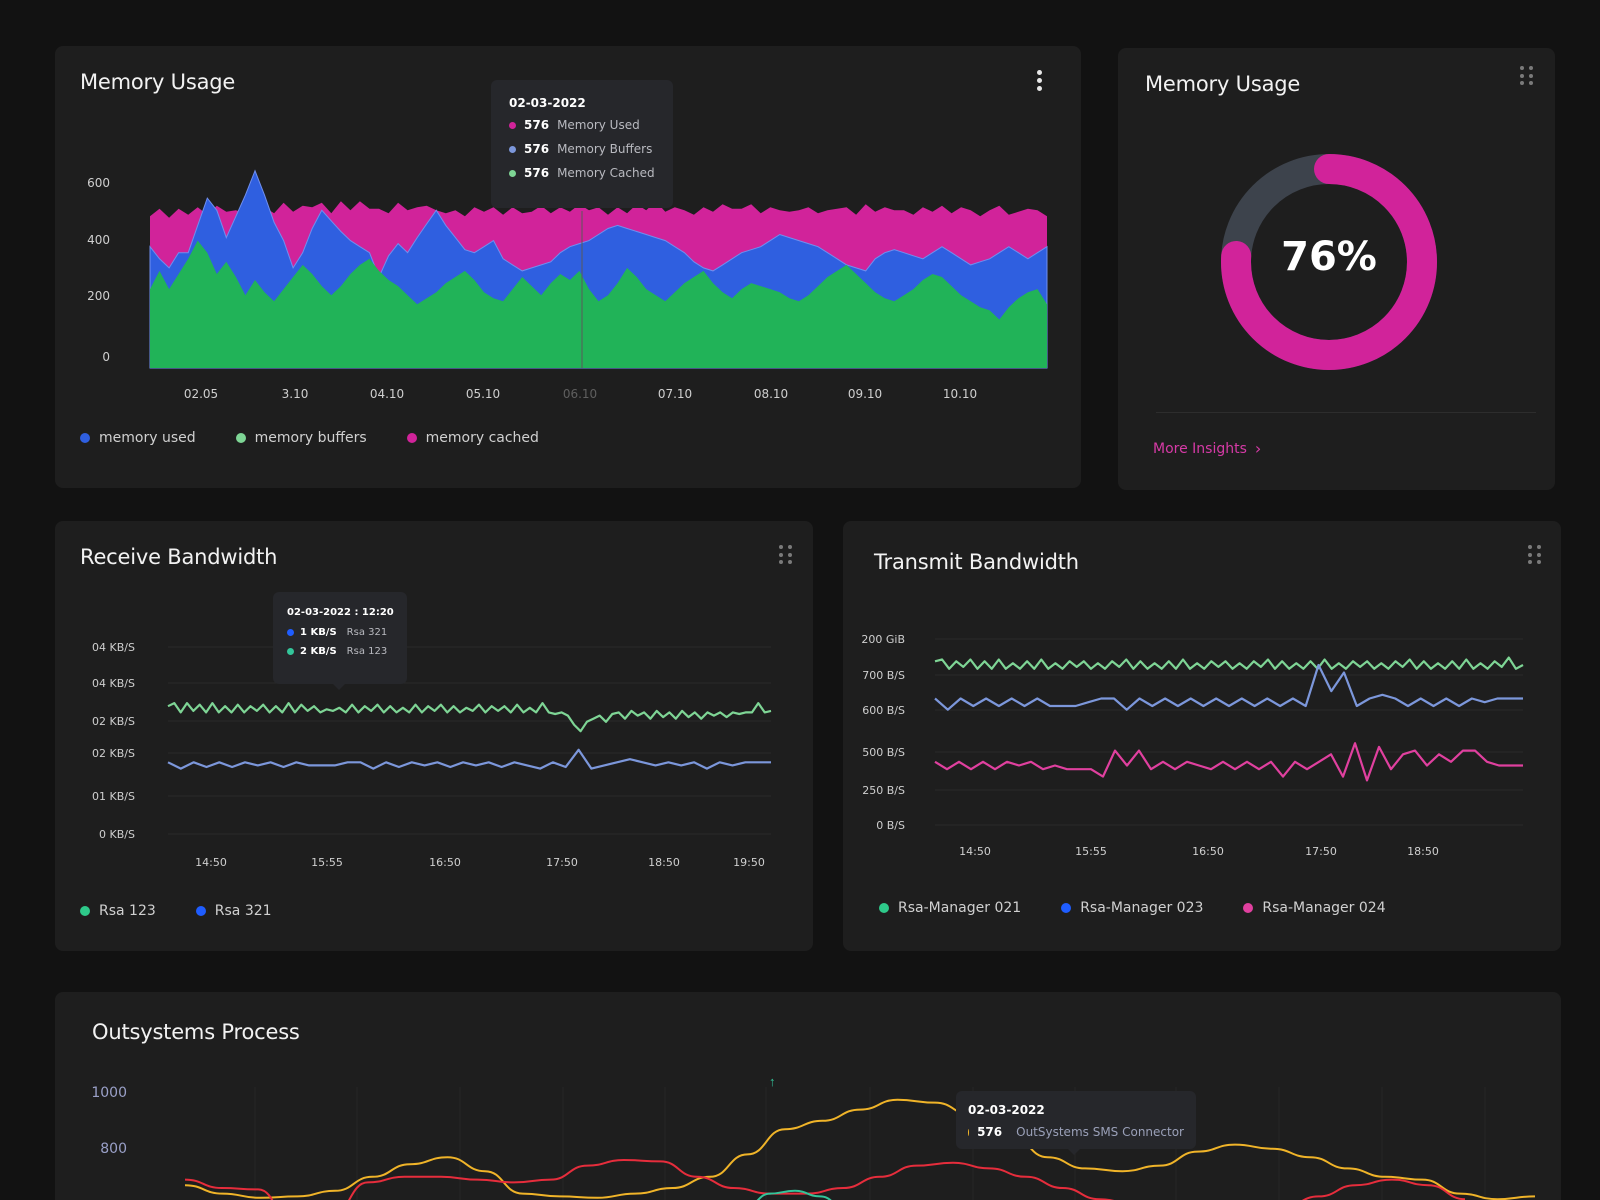 This screenshot has height=1200, width=1600. I want to click on more-insights-link: More Insights ›, so click(1207, 448).